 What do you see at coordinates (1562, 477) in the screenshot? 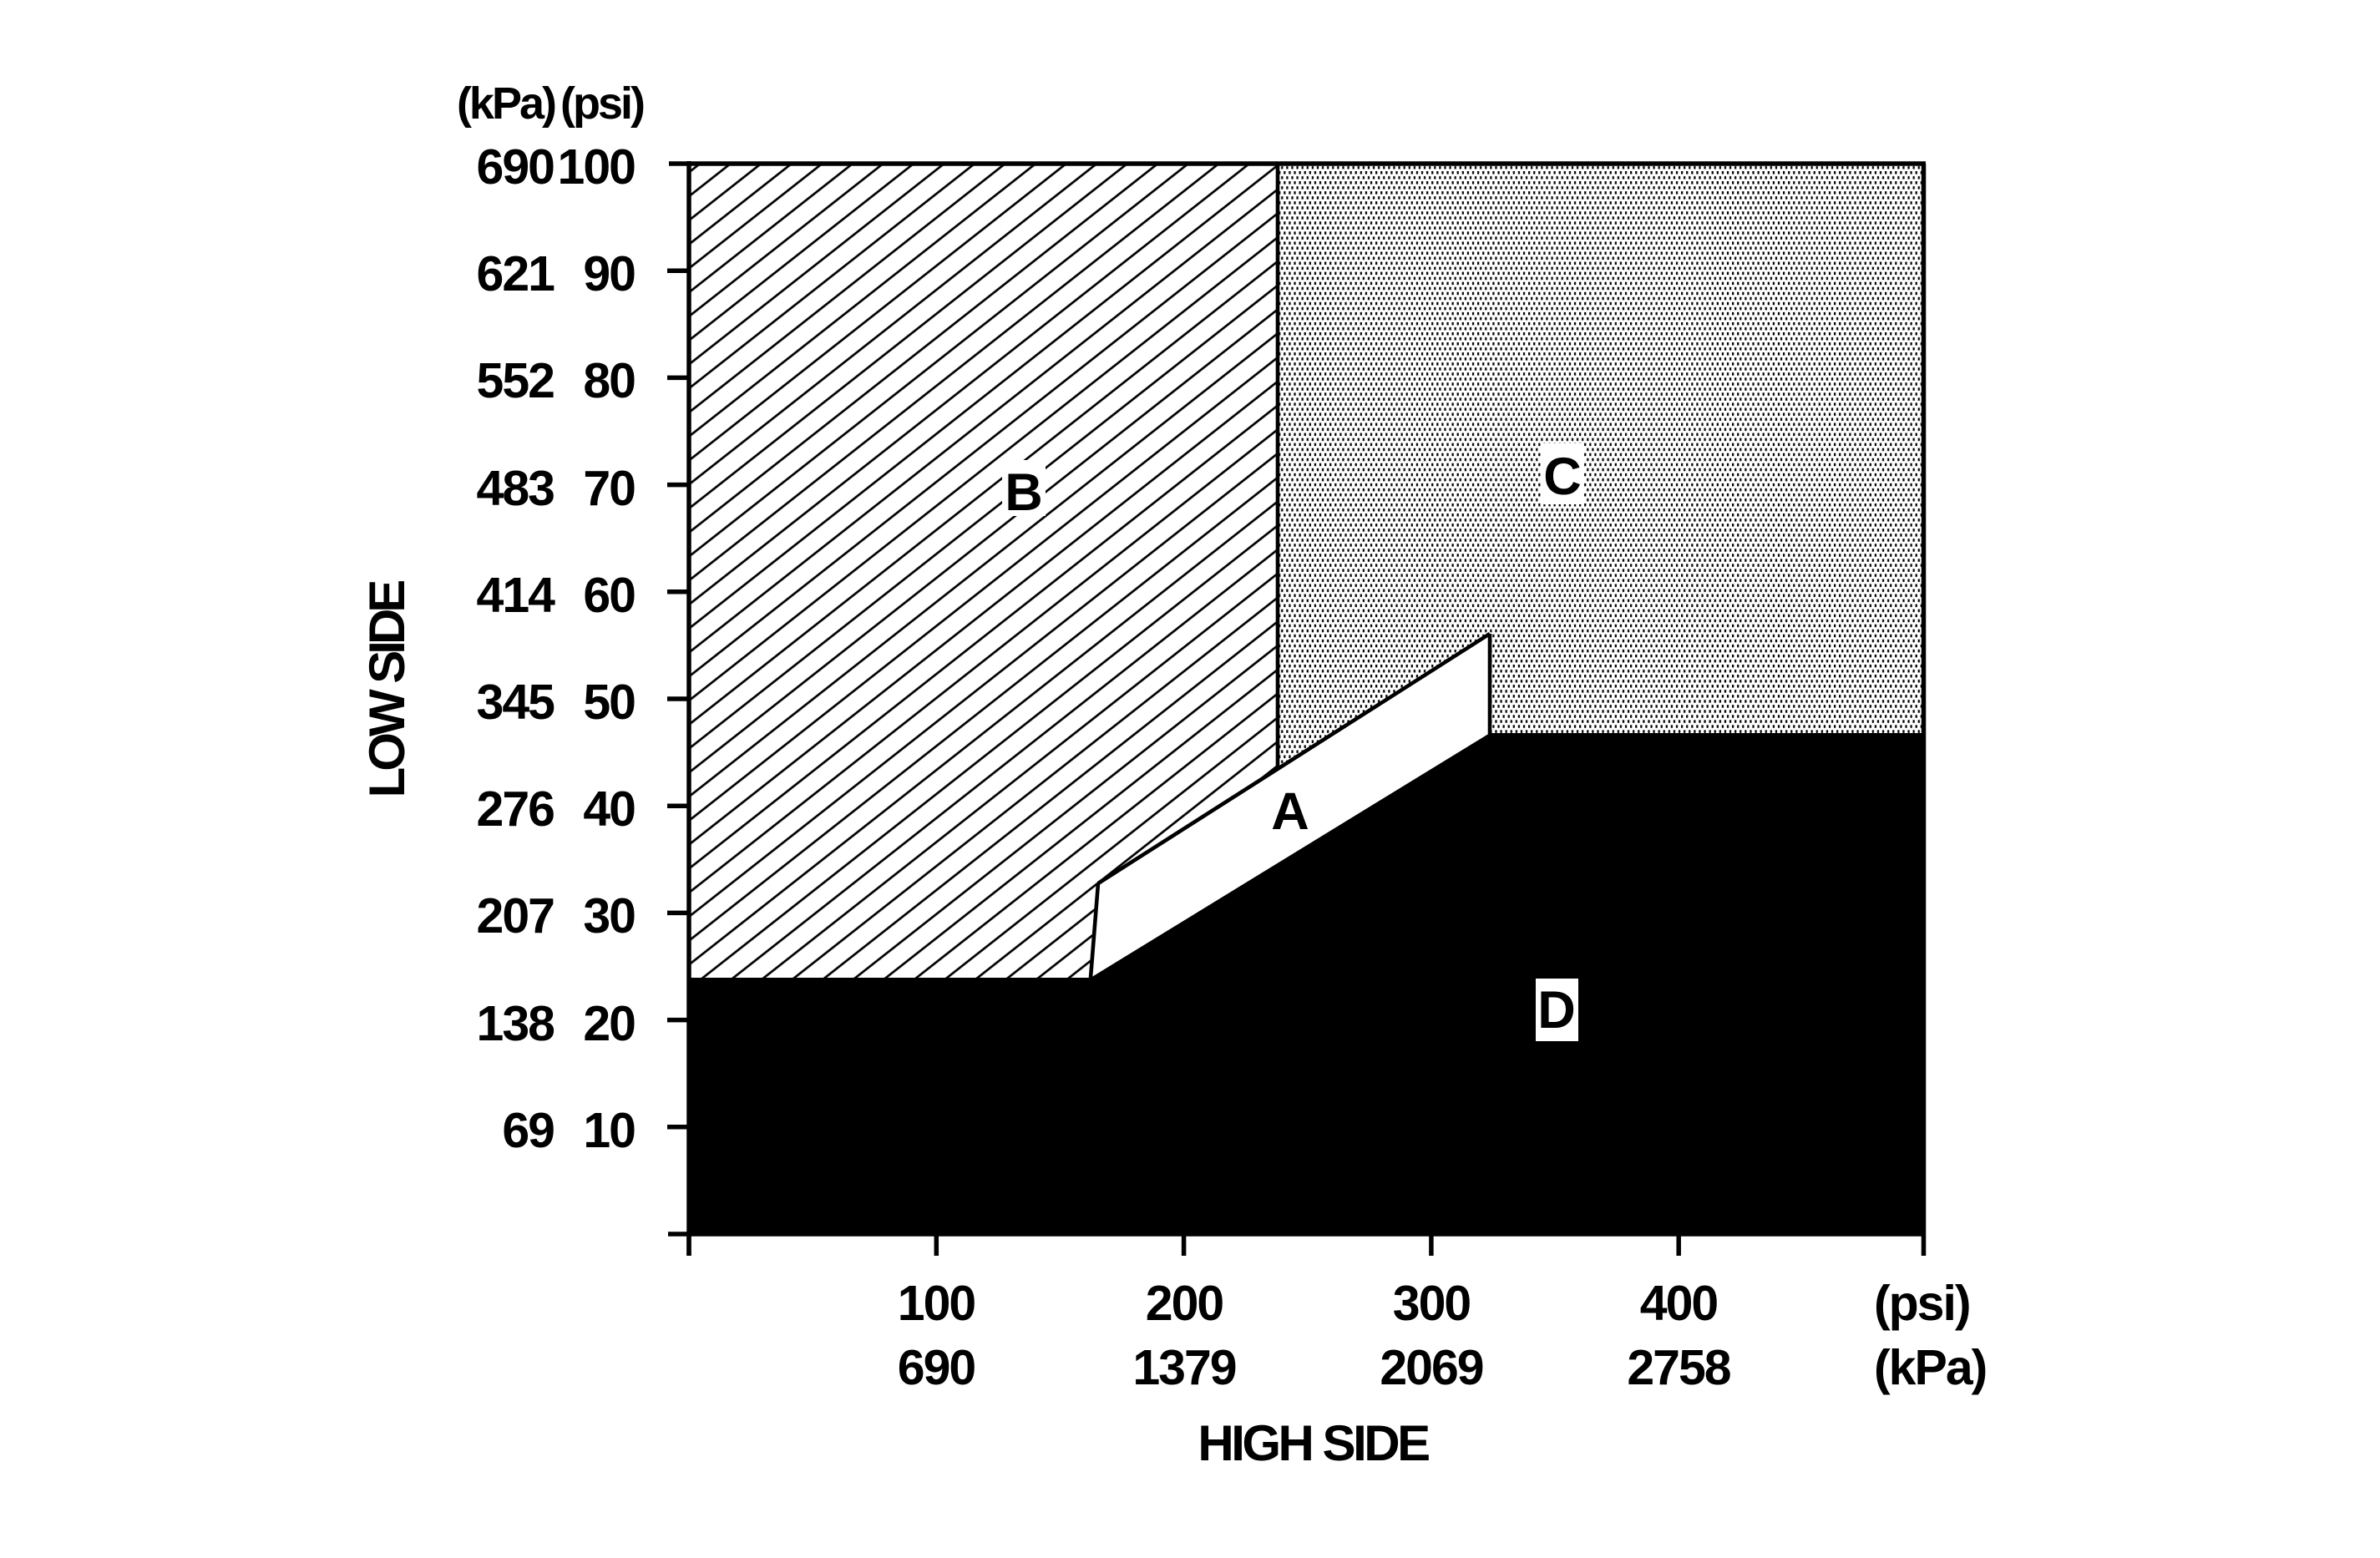
I see `svg-text: C` at bounding box center [1562, 477].